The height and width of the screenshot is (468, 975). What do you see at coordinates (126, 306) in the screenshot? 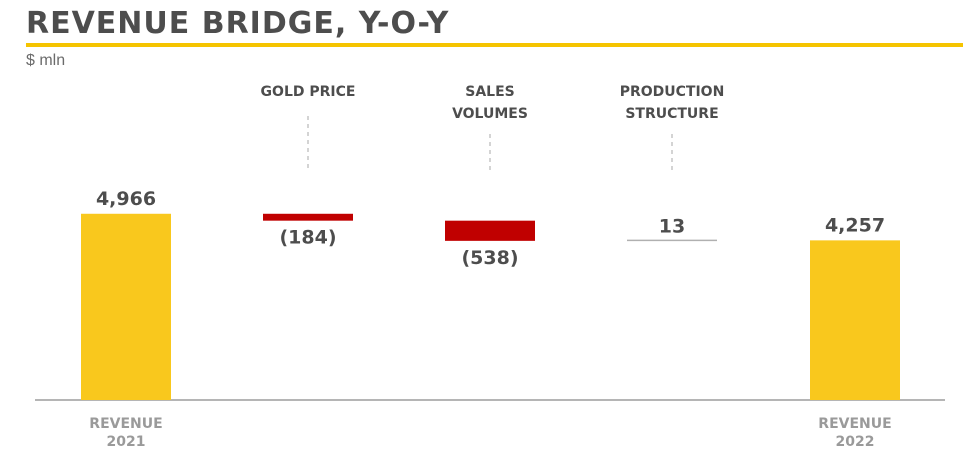
I see `bar-revenue-2021` at bounding box center [126, 306].